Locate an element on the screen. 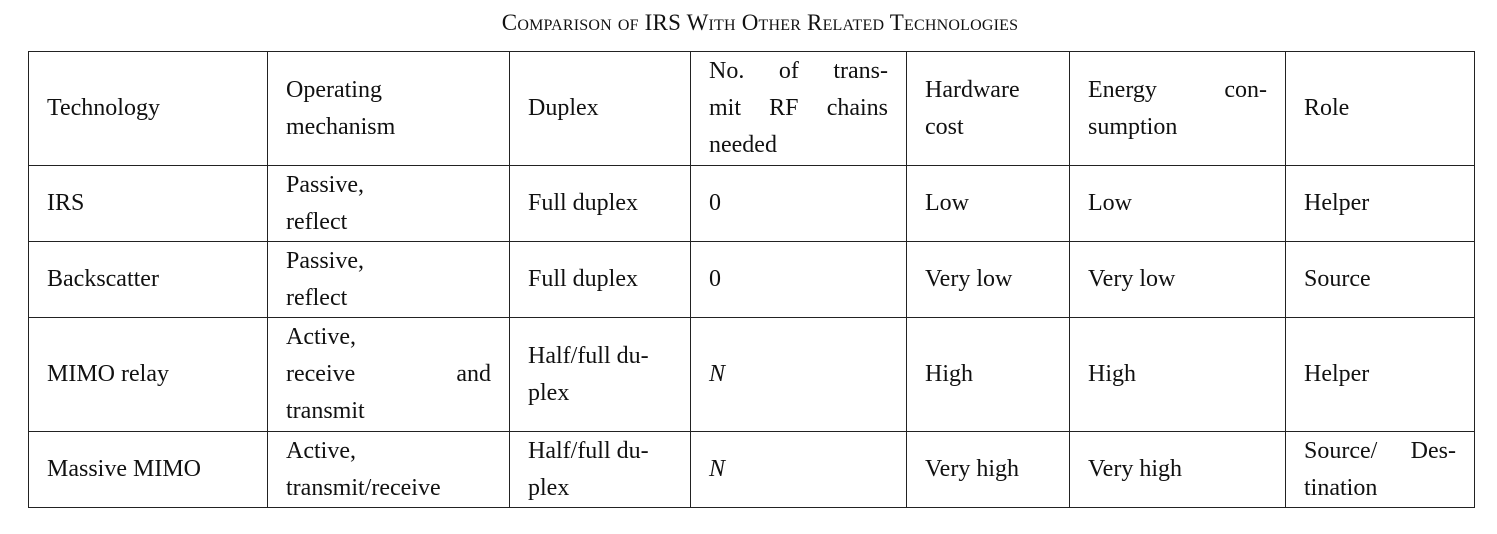 This screenshot has height=534, width=1497. cell-mechanism: Active, transmit/receive is located at coordinates (388, 469).